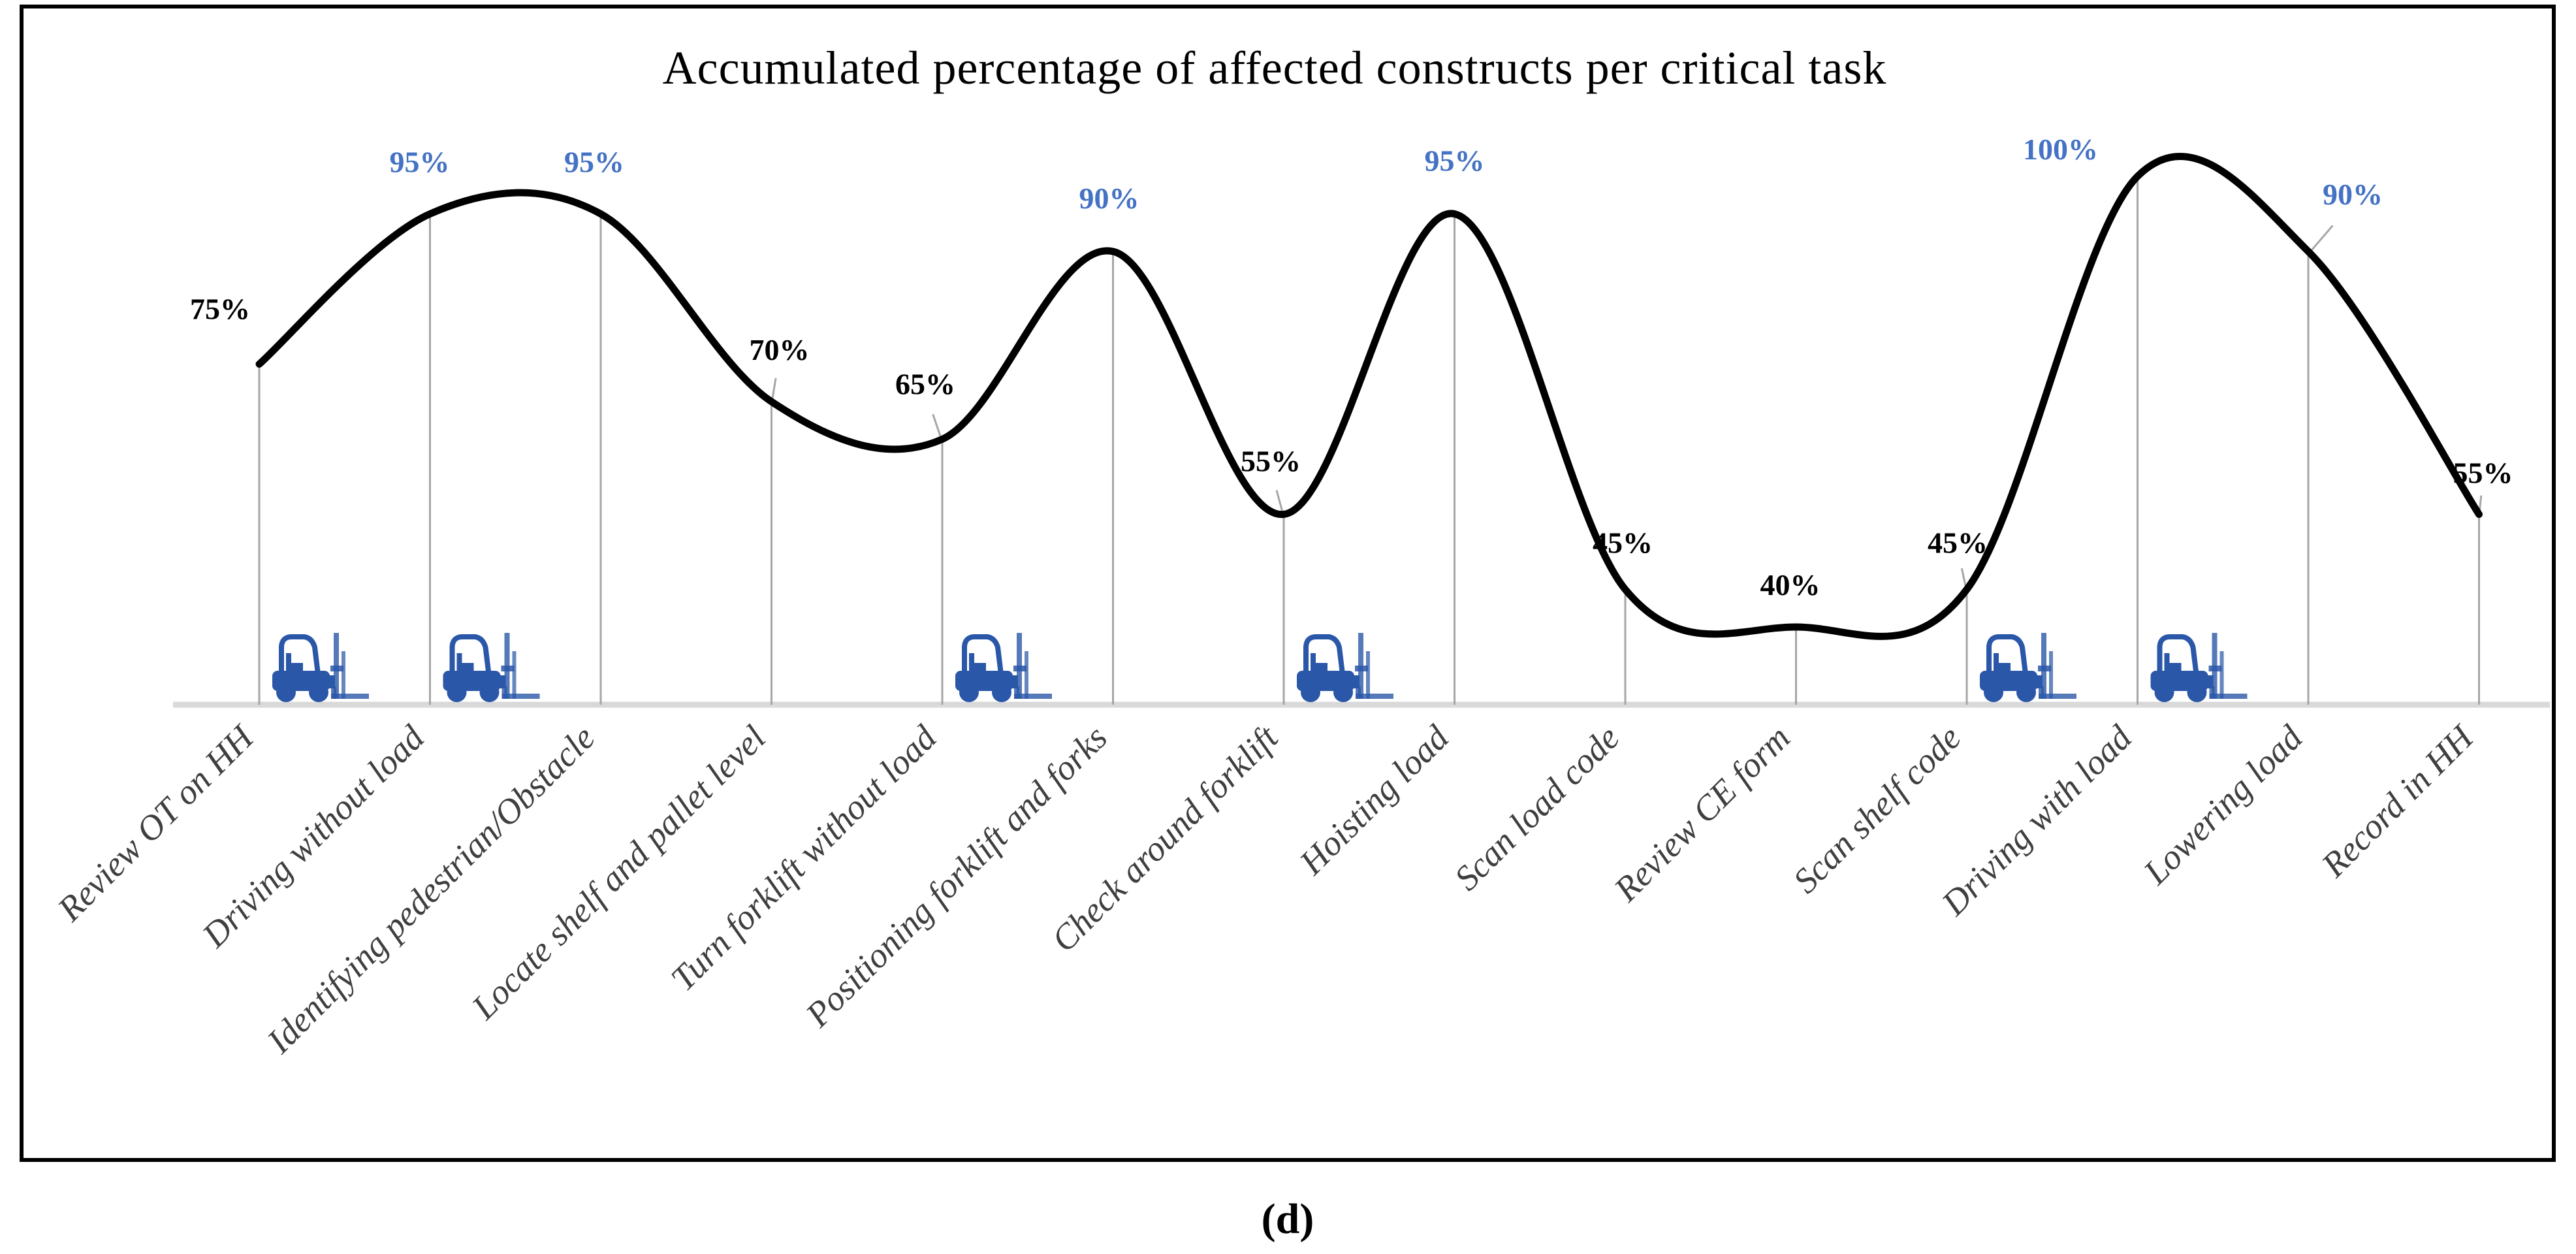  I want to click on point-label: 100%, so click(2061, 149).